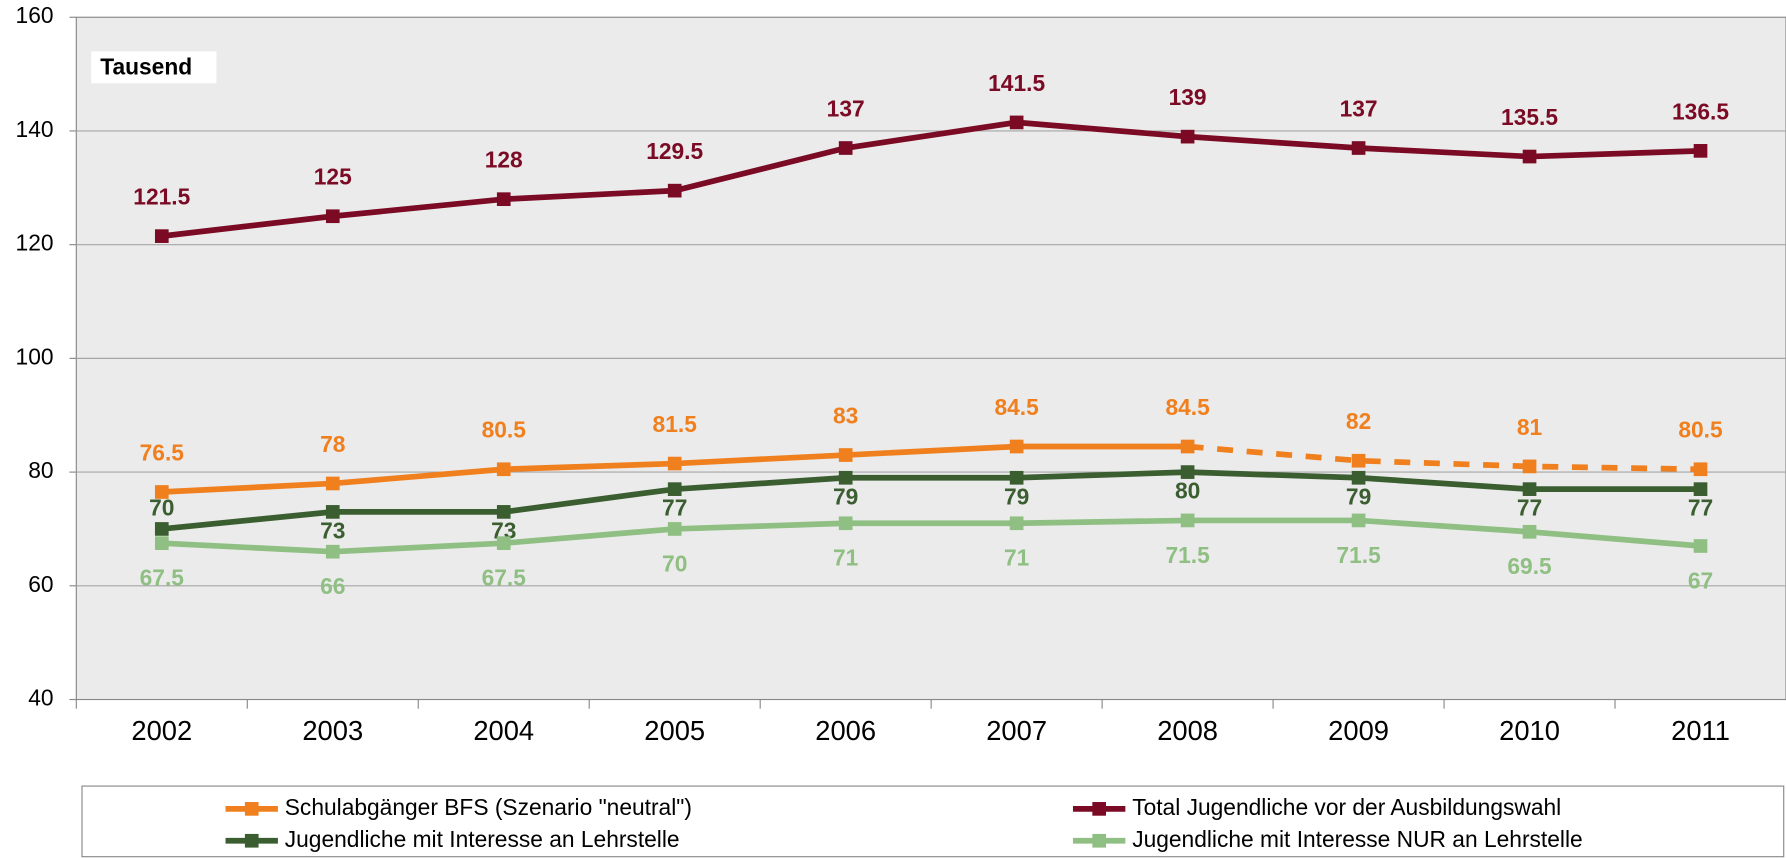  What do you see at coordinates (1188, 97) in the screenshot?
I see `data-label: 139` at bounding box center [1188, 97].